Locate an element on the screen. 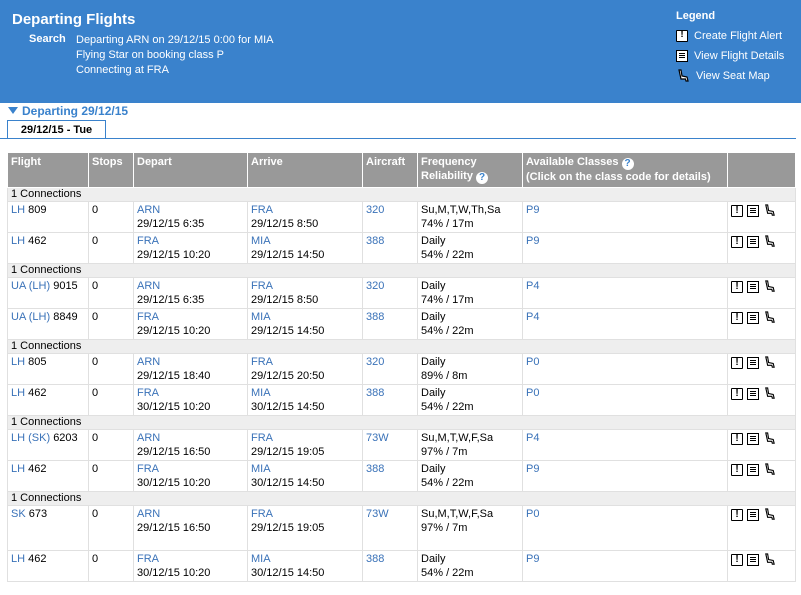 The width and height of the screenshot is (801, 595). connection-header-row: 1 Connections is located at coordinates (401, 270).